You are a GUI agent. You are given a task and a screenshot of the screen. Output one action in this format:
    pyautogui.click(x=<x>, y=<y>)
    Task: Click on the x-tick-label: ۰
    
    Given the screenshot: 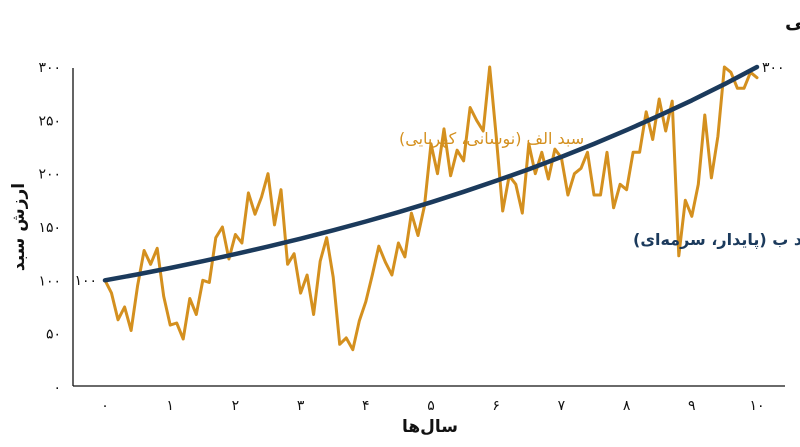 What is the action you would take?
    pyautogui.click(x=105, y=406)
    